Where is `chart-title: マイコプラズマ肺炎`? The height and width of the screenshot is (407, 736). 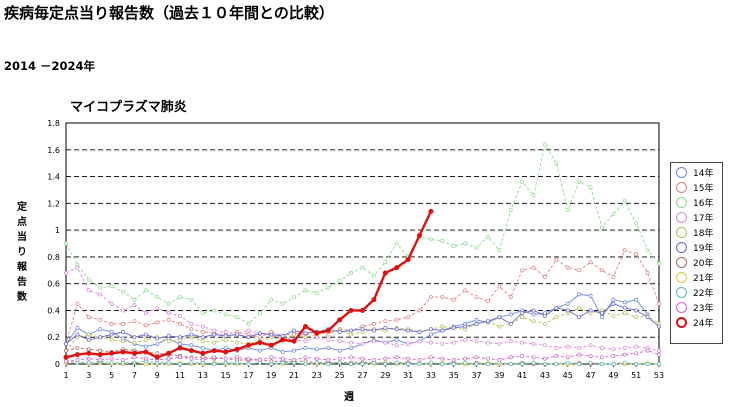
chart-title: マイコプラズマ肺炎 is located at coordinates (128, 107).